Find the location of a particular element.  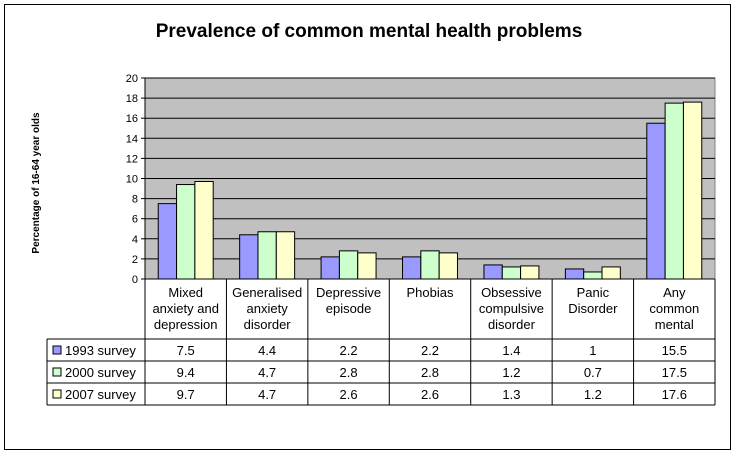

legend-label: 2000 survey is located at coordinates (100, 372).